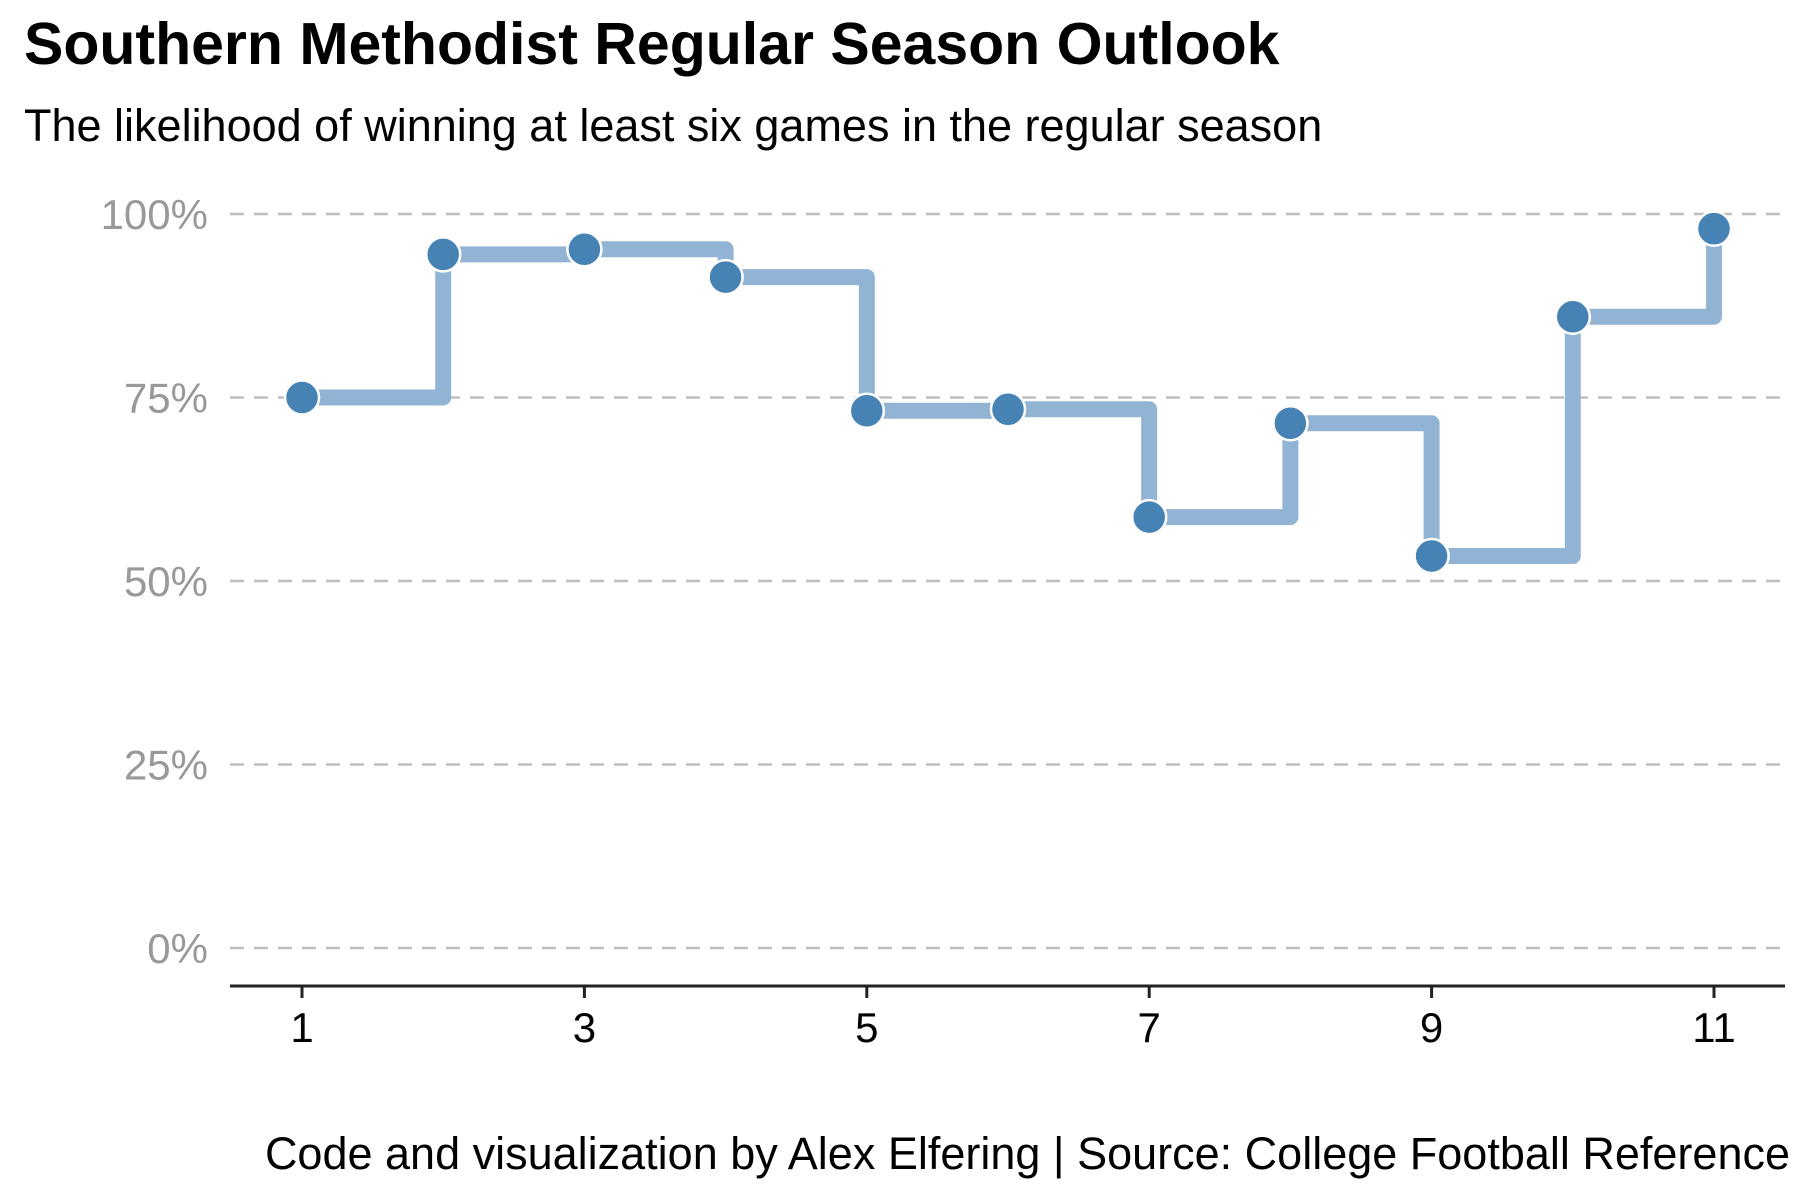 This screenshot has width=1800, height=1200. I want to click on y-tick-label: 50%, so click(166, 581).